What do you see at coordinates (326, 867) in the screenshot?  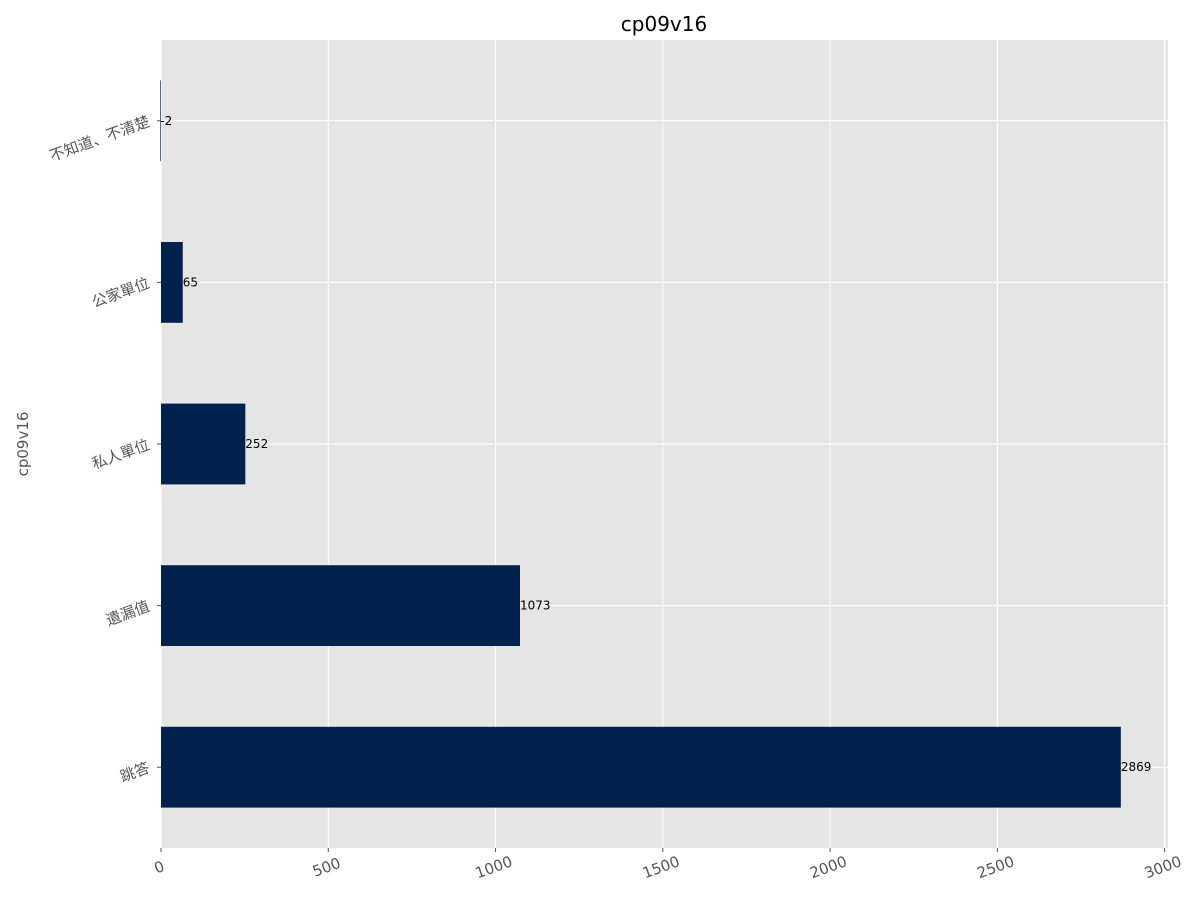 I see `x-tick-label: 500` at bounding box center [326, 867].